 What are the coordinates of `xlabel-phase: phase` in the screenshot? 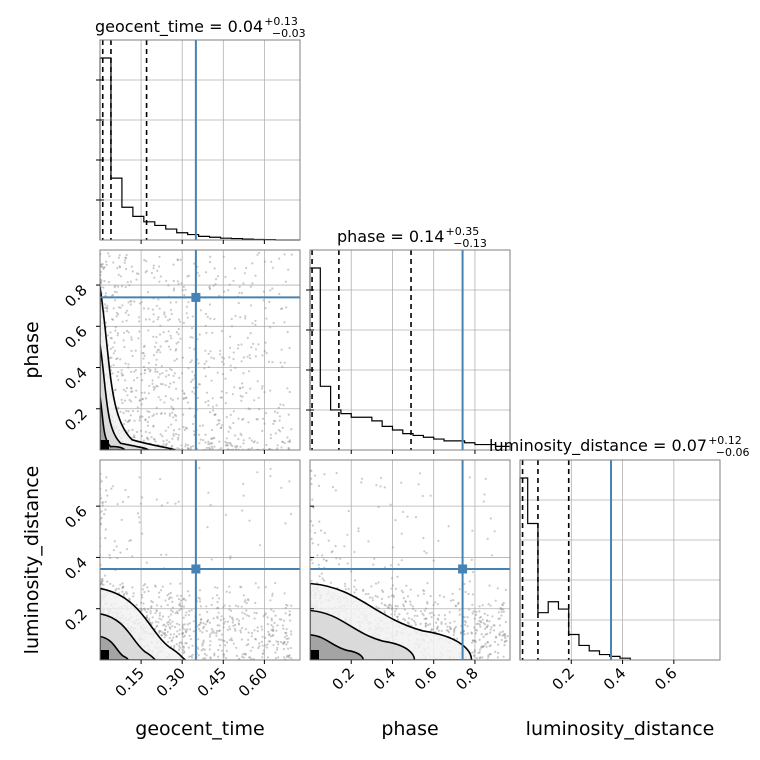 It's located at (409, 729).